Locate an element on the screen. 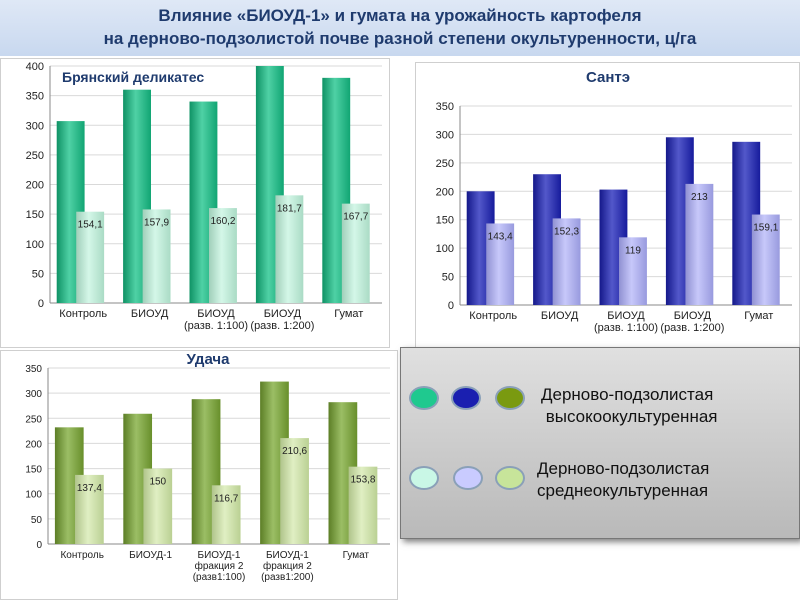  data-label: 153,8 is located at coordinates (362, 480).